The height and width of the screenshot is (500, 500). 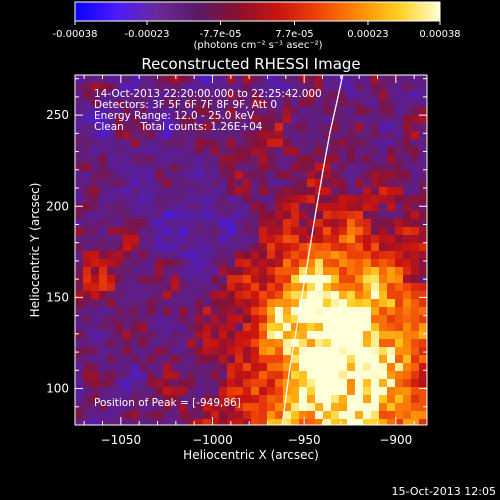 What do you see at coordinates (395, 440) in the screenshot?
I see `x-tick-label: −900` at bounding box center [395, 440].